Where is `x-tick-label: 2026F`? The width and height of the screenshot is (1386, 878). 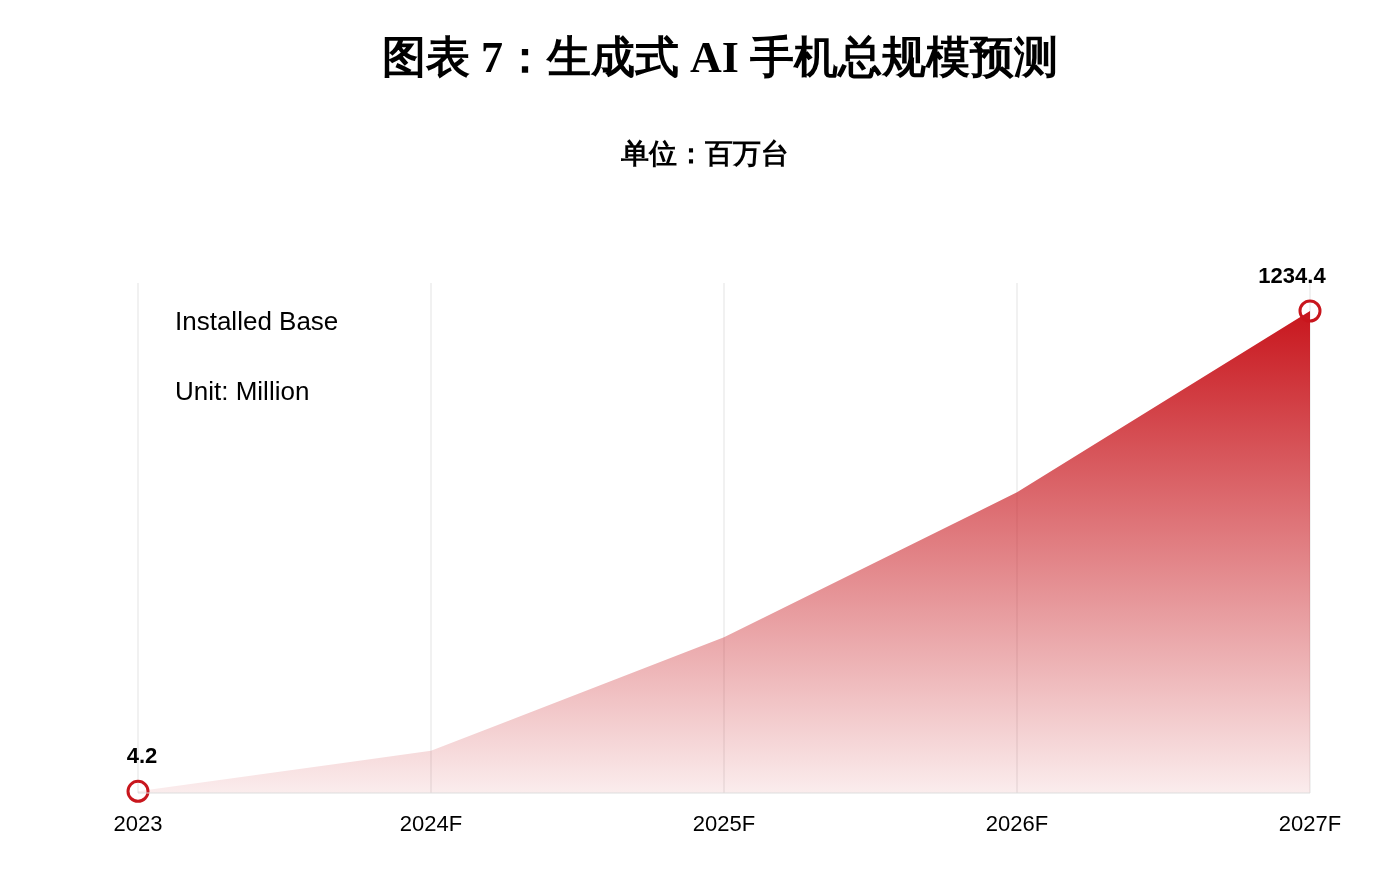 x-tick-label: 2026F is located at coordinates (1017, 823).